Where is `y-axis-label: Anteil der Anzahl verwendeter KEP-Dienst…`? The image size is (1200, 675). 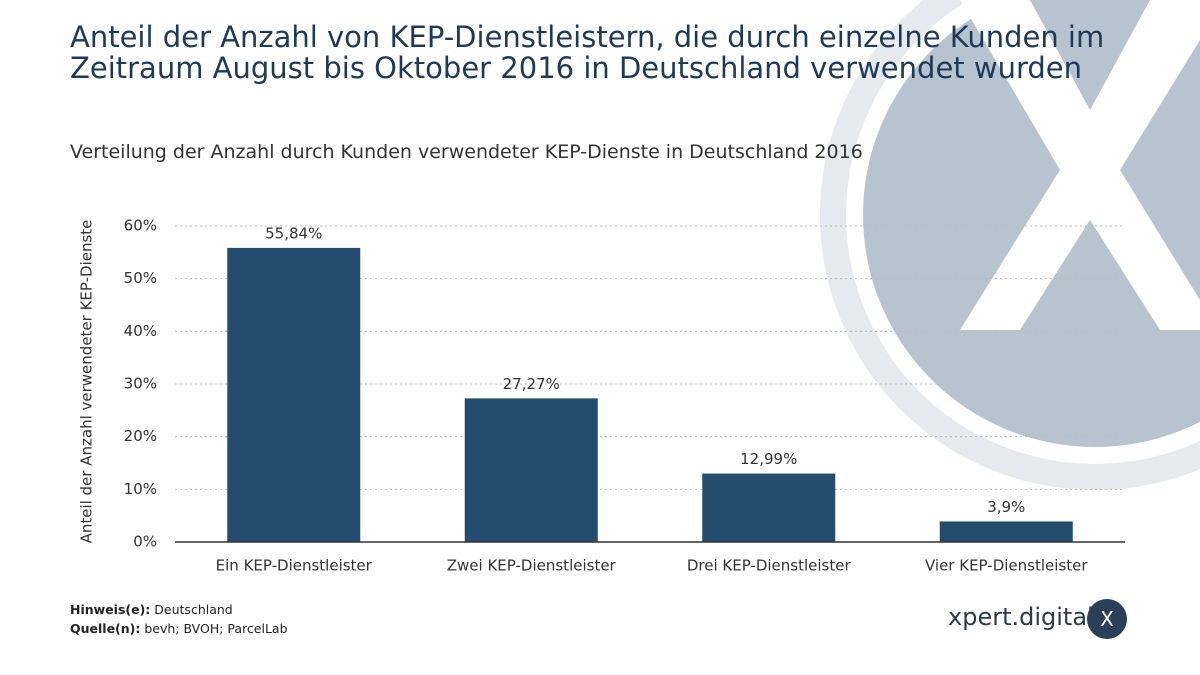
y-axis-label: Anteil der Anzahl verwendeter KEP-Dienst… is located at coordinates (86, 381).